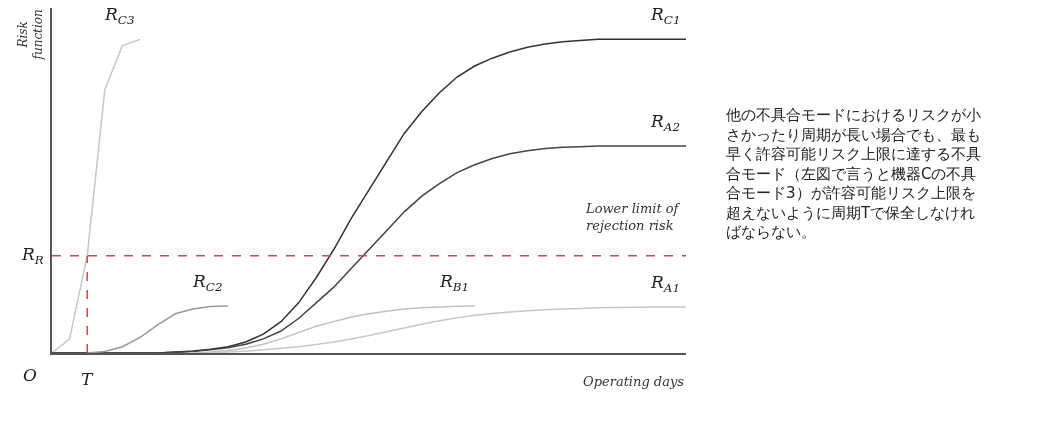 The width and height of the screenshot is (1038, 426). I want to click on series-label: R$_{A2}$, so click(665, 122).